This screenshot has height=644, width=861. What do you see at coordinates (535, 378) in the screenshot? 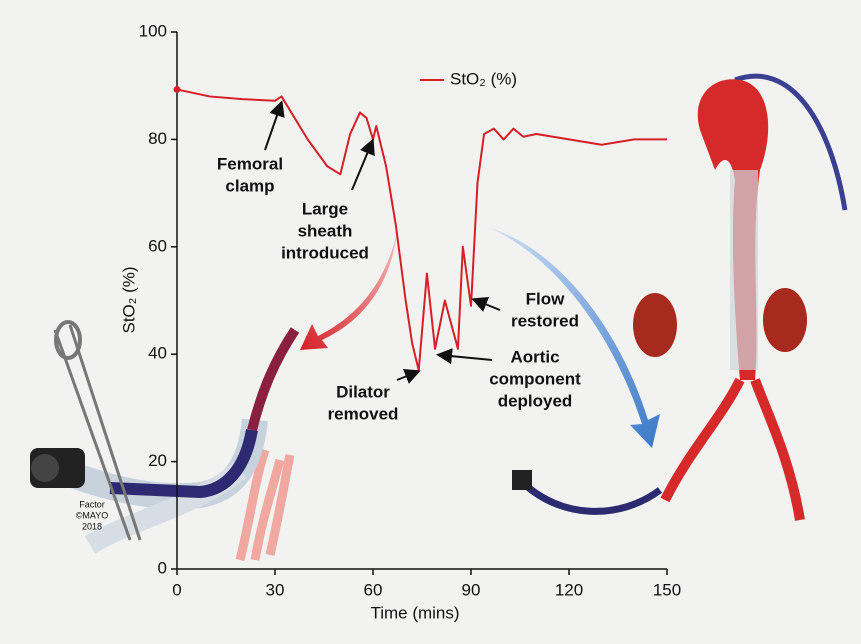
I see `annotation: component` at bounding box center [535, 378].